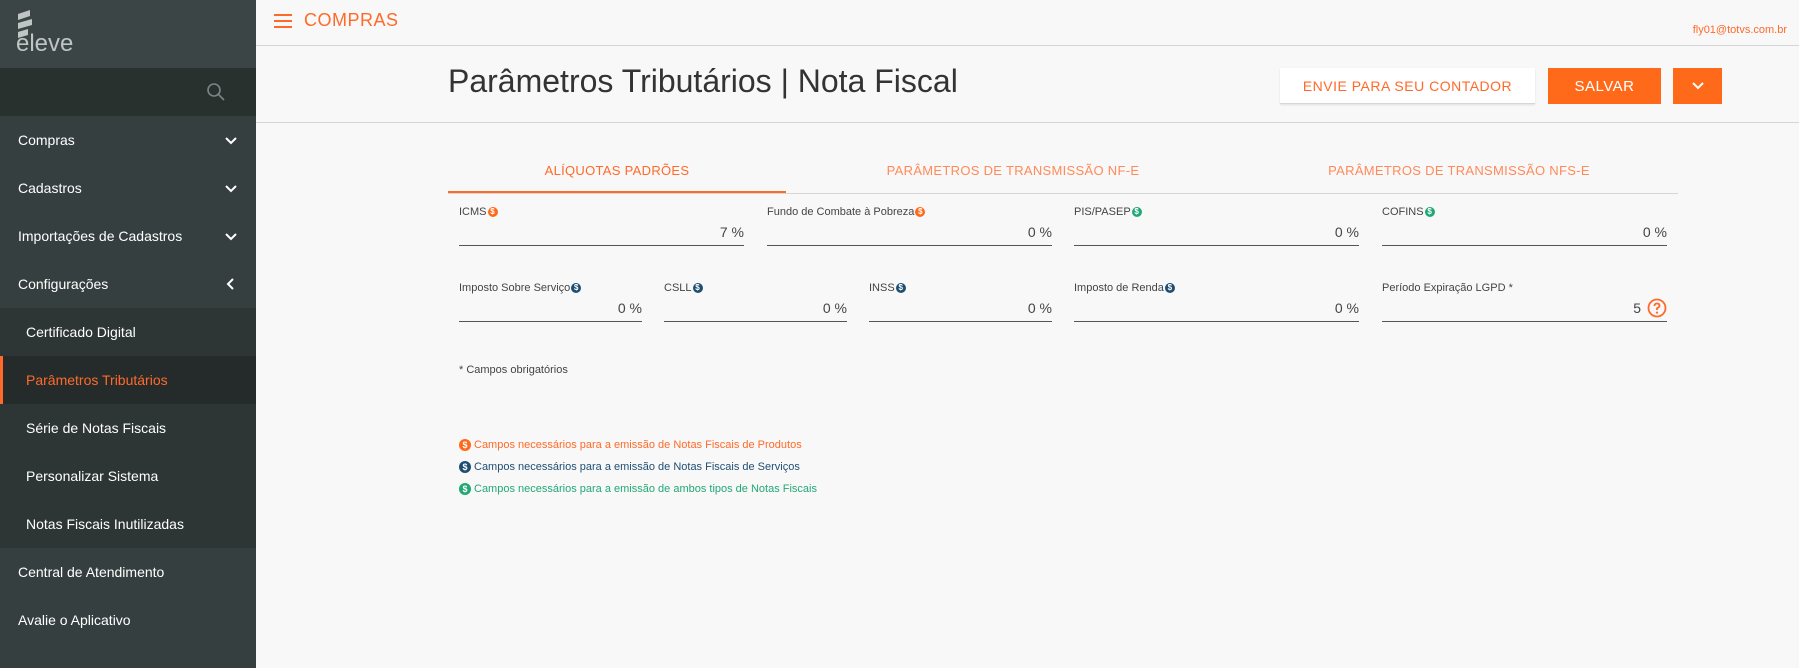 This screenshot has height=668, width=1799. Describe the element at coordinates (96, 428) in the screenshot. I see `sidebar-item-label: Série de Notas Fiscais` at that location.